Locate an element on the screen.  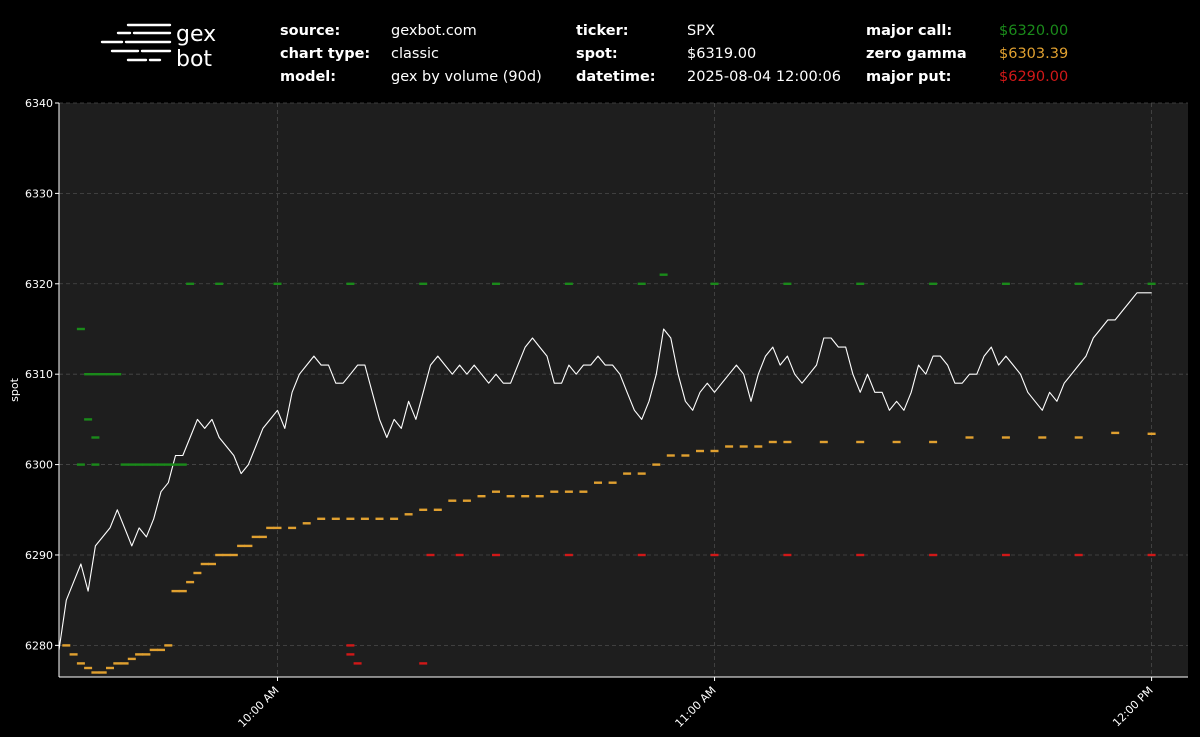
datetime-value: 2025-08-04 12:00:06 is located at coordinates (764, 77).